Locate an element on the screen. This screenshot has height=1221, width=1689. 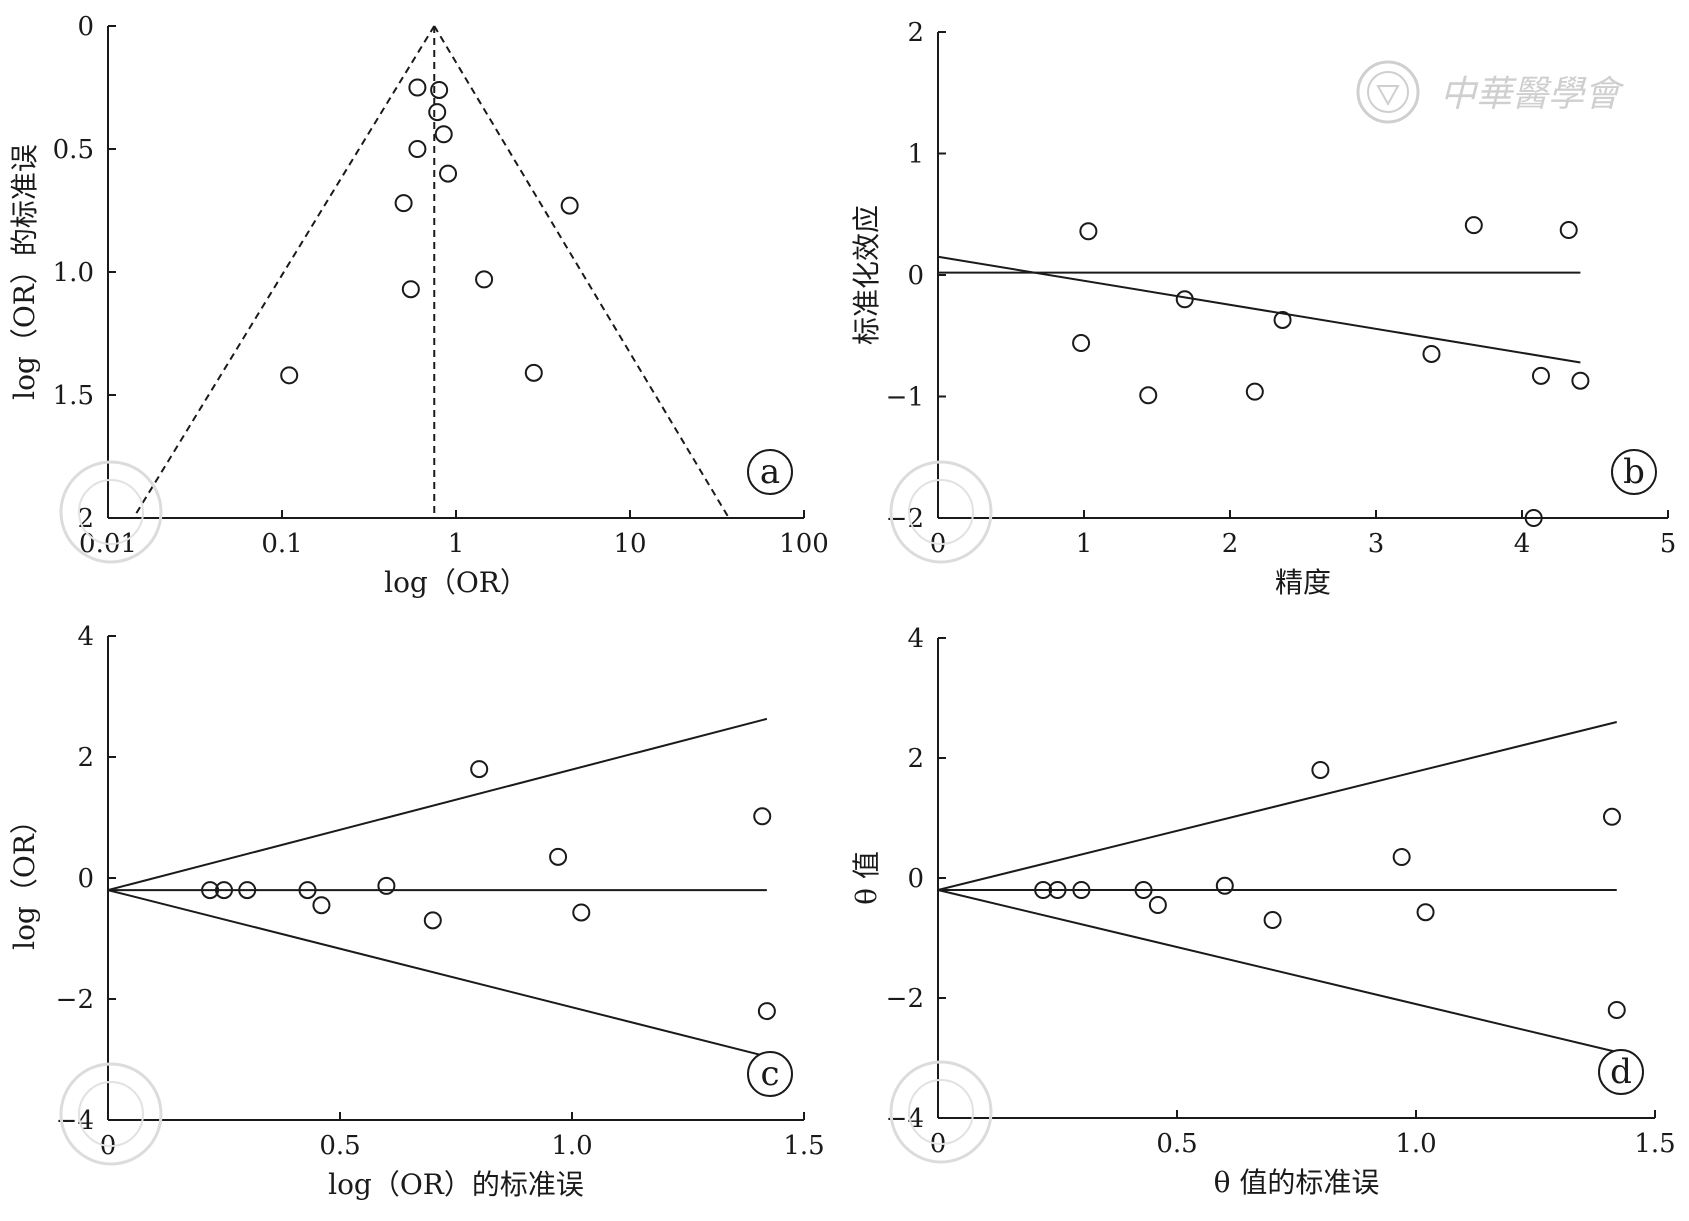
panel-badge-letter: c is located at coordinates (769, 1074).